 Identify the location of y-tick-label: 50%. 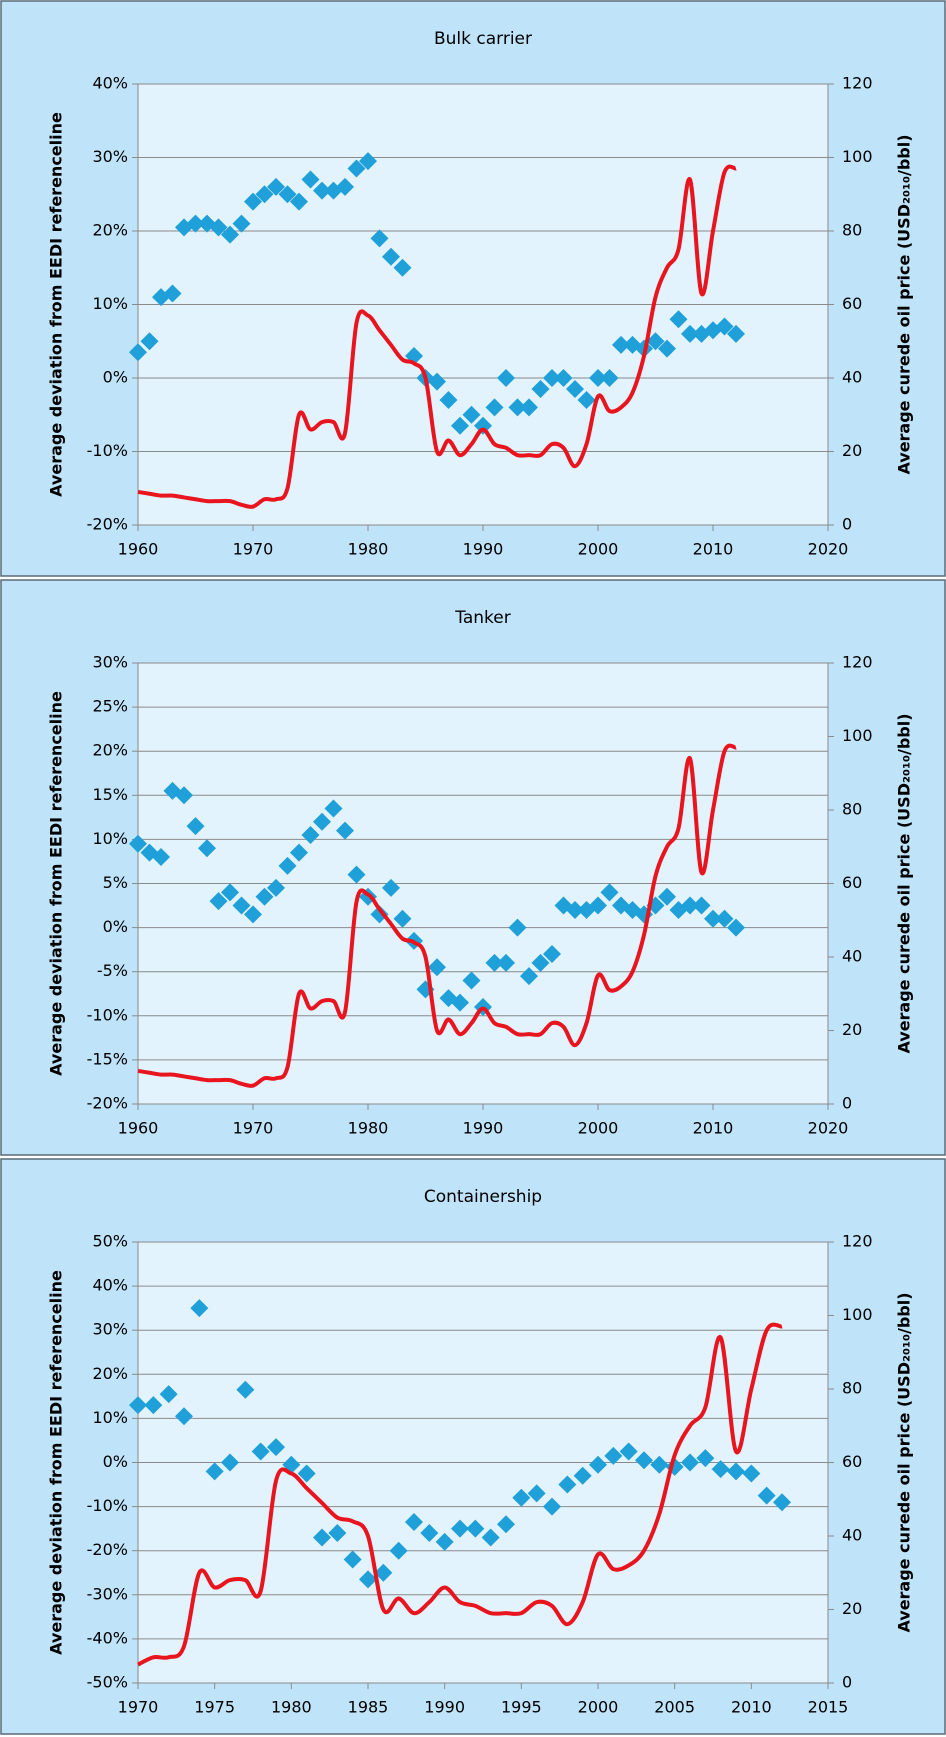
(110, 1241).